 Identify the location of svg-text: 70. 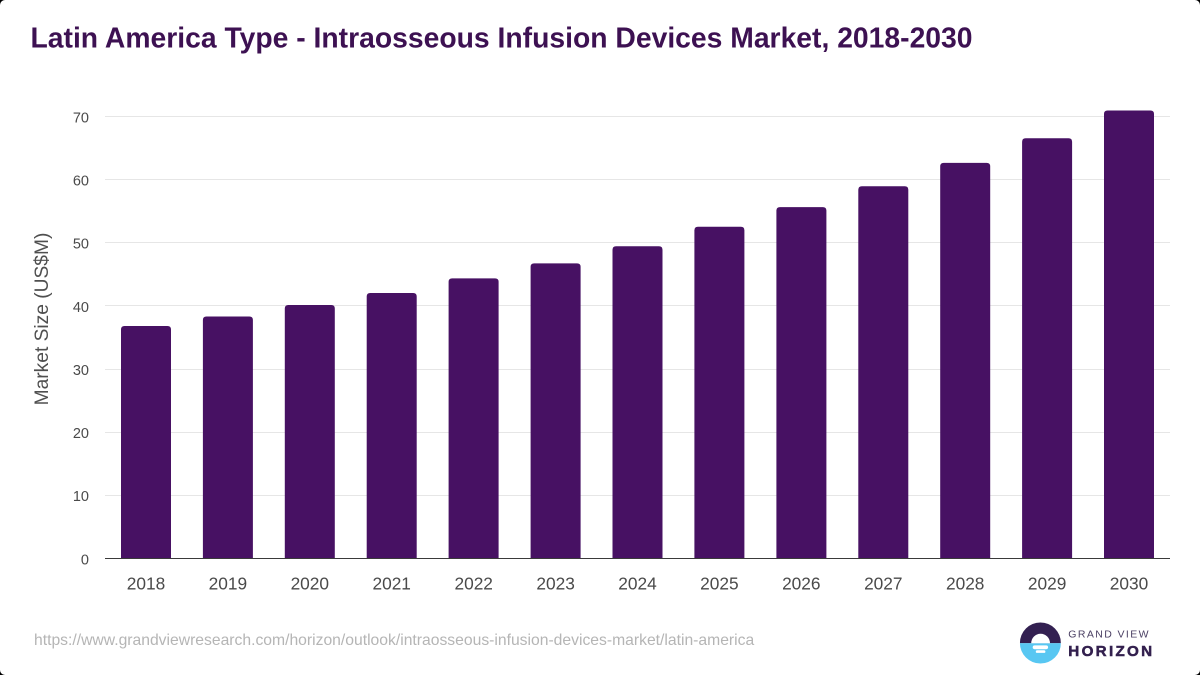
(81, 119).